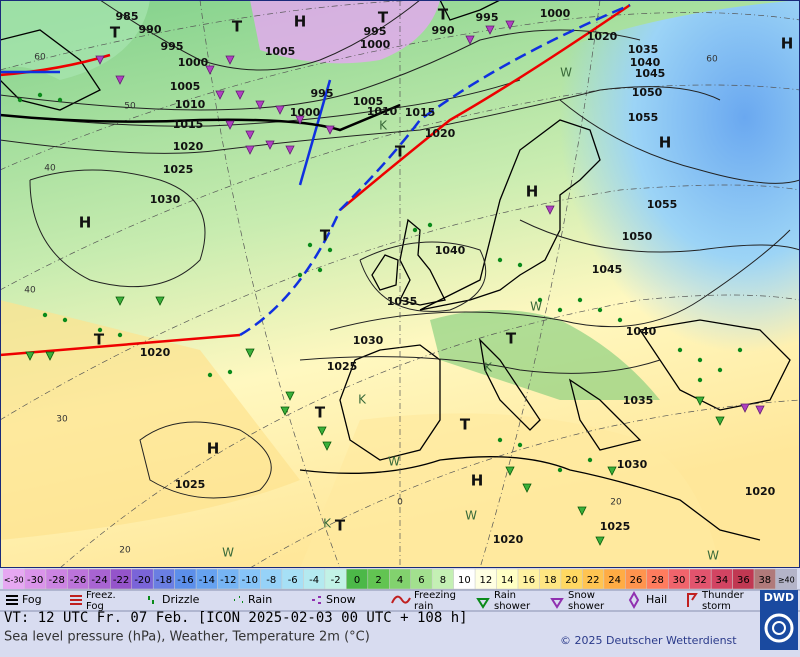  I want to click on isobar-label: 995, so click(375, 31).